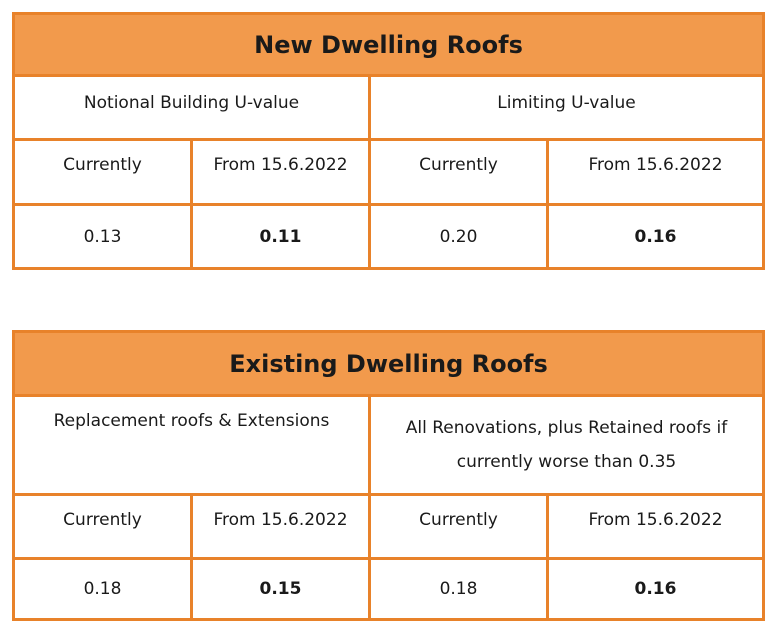 The height and width of the screenshot is (637, 780). What do you see at coordinates (388, 44) in the screenshot?
I see `table-title: New Dwelling Roofs` at bounding box center [388, 44].